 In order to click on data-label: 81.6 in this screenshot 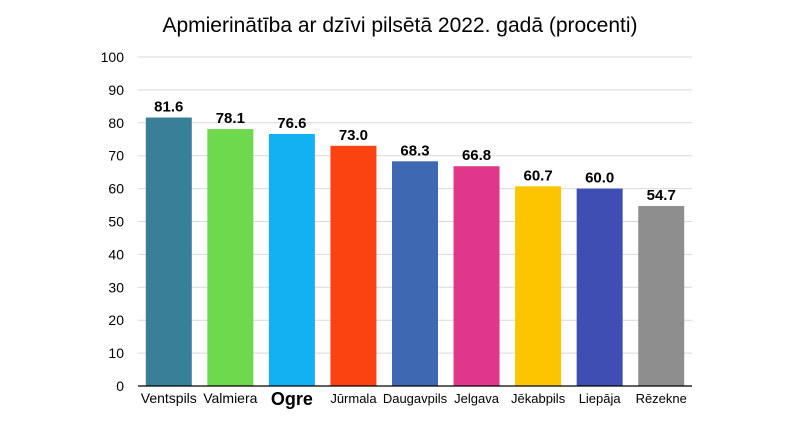, I will do `click(168, 107)`.